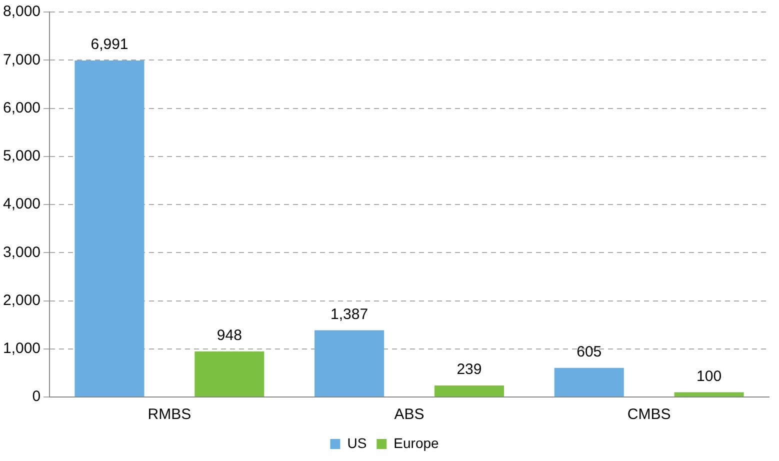 This screenshot has width=779, height=461. I want to click on legend-label: US, so click(357, 442).